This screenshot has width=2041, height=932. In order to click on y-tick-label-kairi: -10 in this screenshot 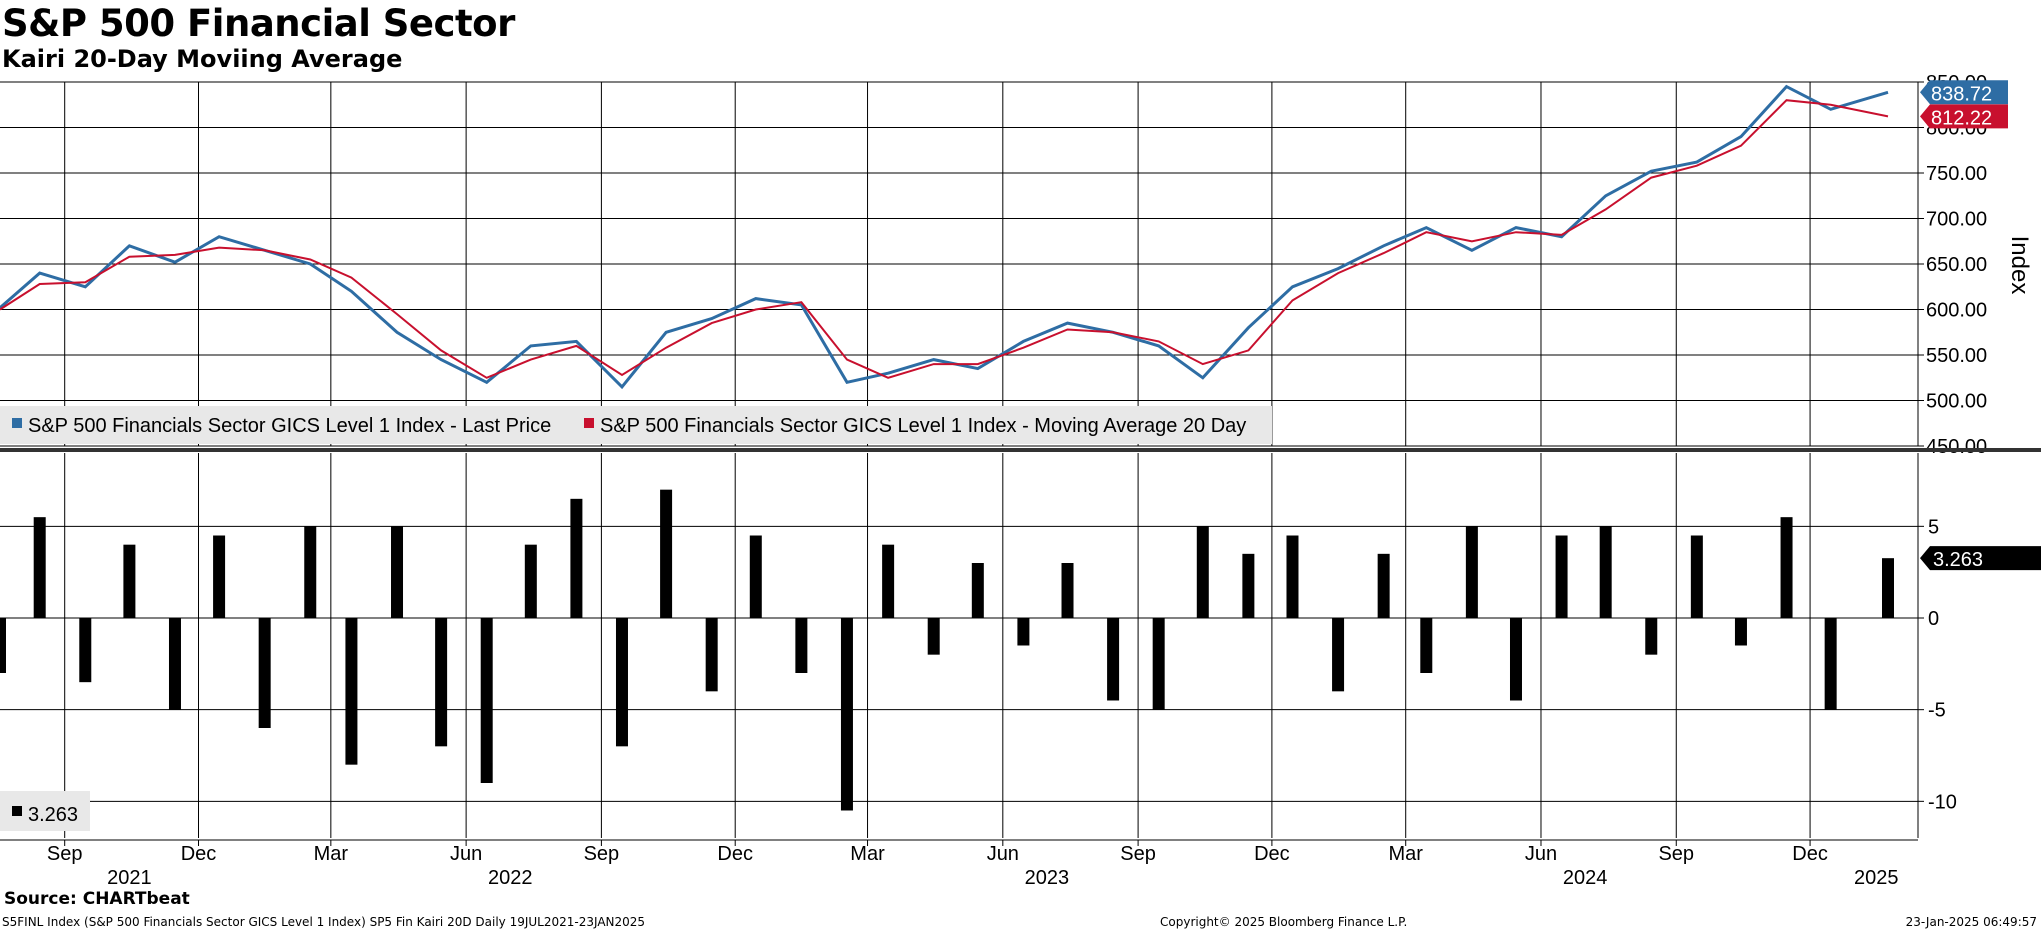, I will do `click(1942, 802)`.